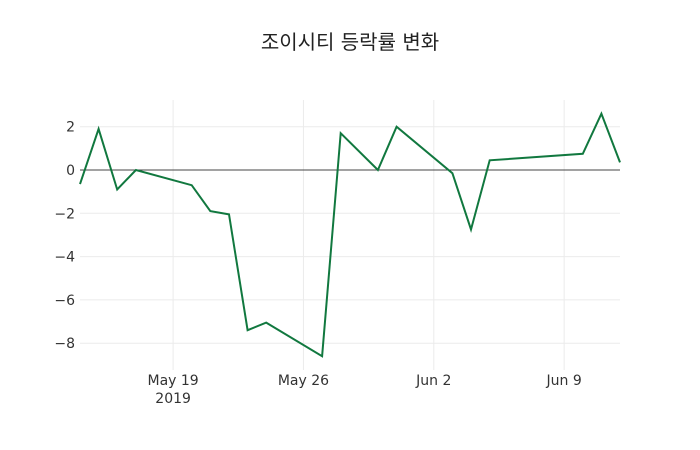 Image resolution: width=700 pixels, height=450 pixels. What do you see at coordinates (172, 381) in the screenshot?
I see `x-tick-label: May 19` at bounding box center [172, 381].